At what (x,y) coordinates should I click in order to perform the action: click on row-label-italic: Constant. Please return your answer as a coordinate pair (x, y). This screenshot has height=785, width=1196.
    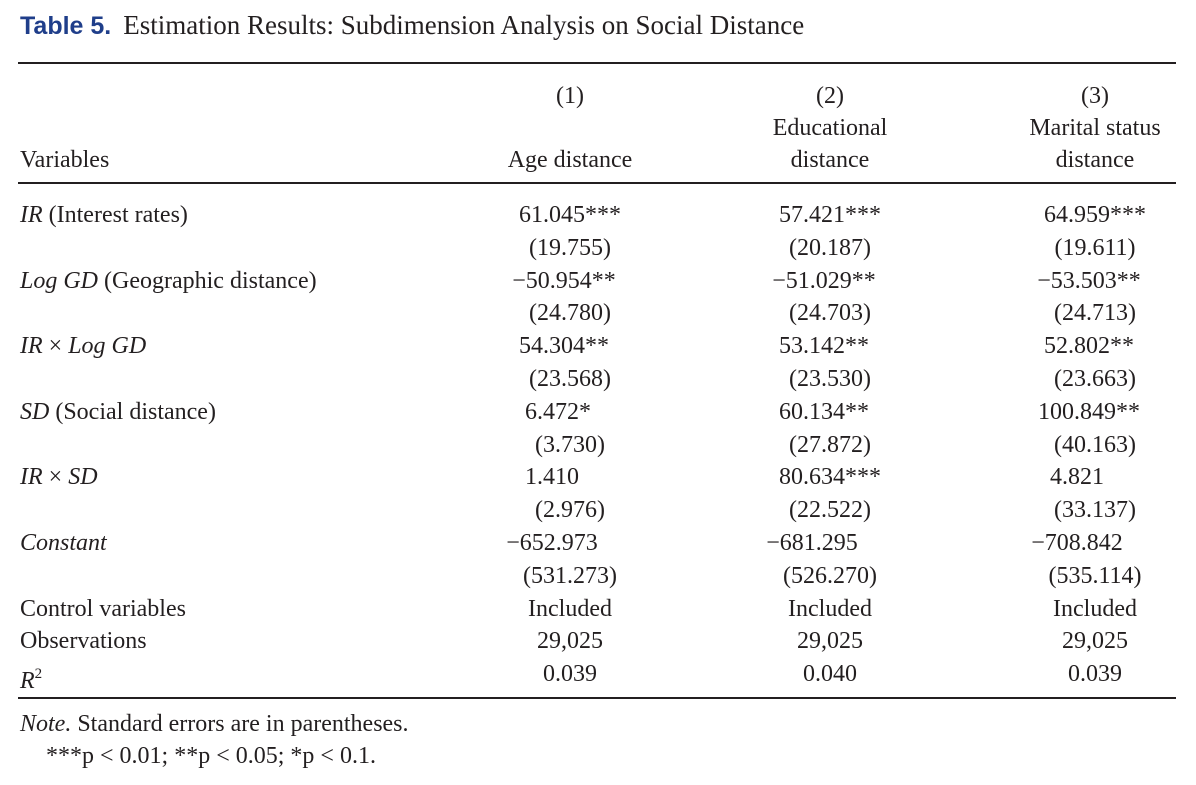
    Looking at the image, I should click on (63, 542).